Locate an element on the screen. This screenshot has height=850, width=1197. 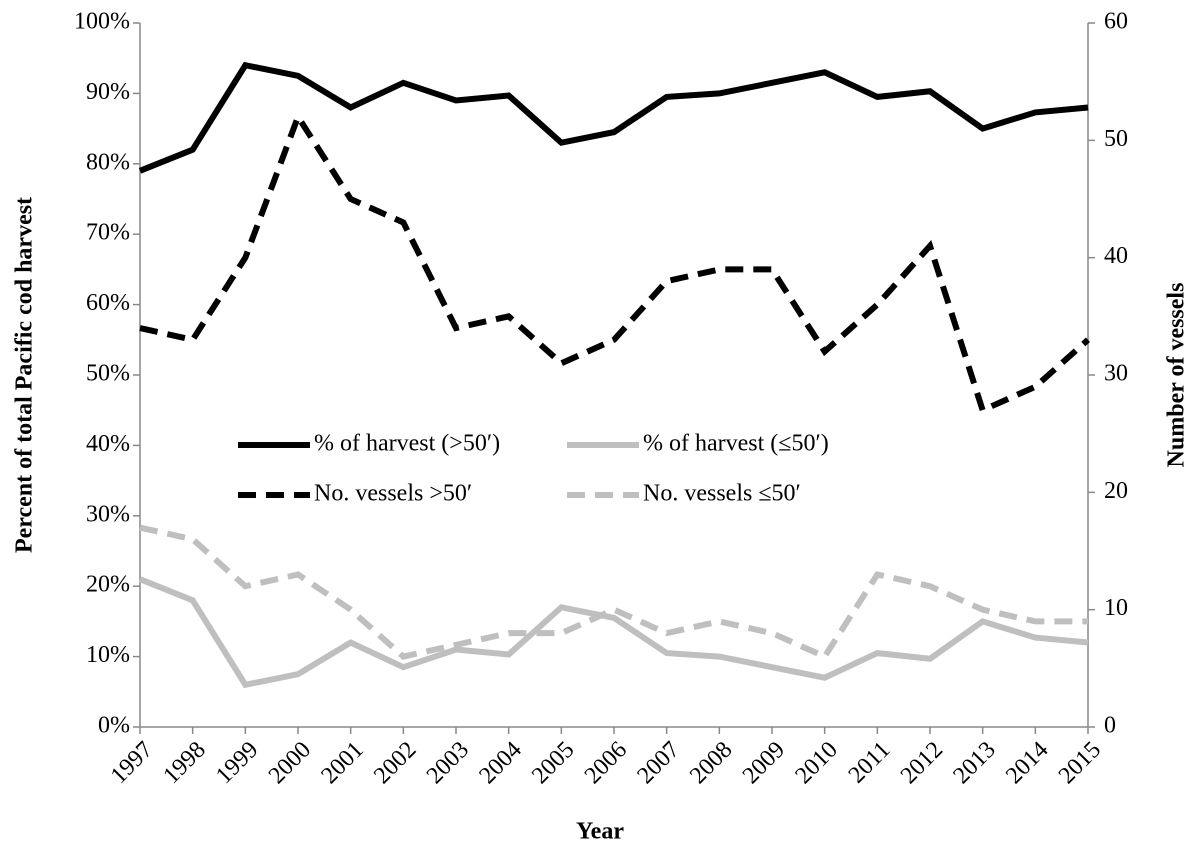
x-tick-label: 2005 is located at coordinates (553, 763).